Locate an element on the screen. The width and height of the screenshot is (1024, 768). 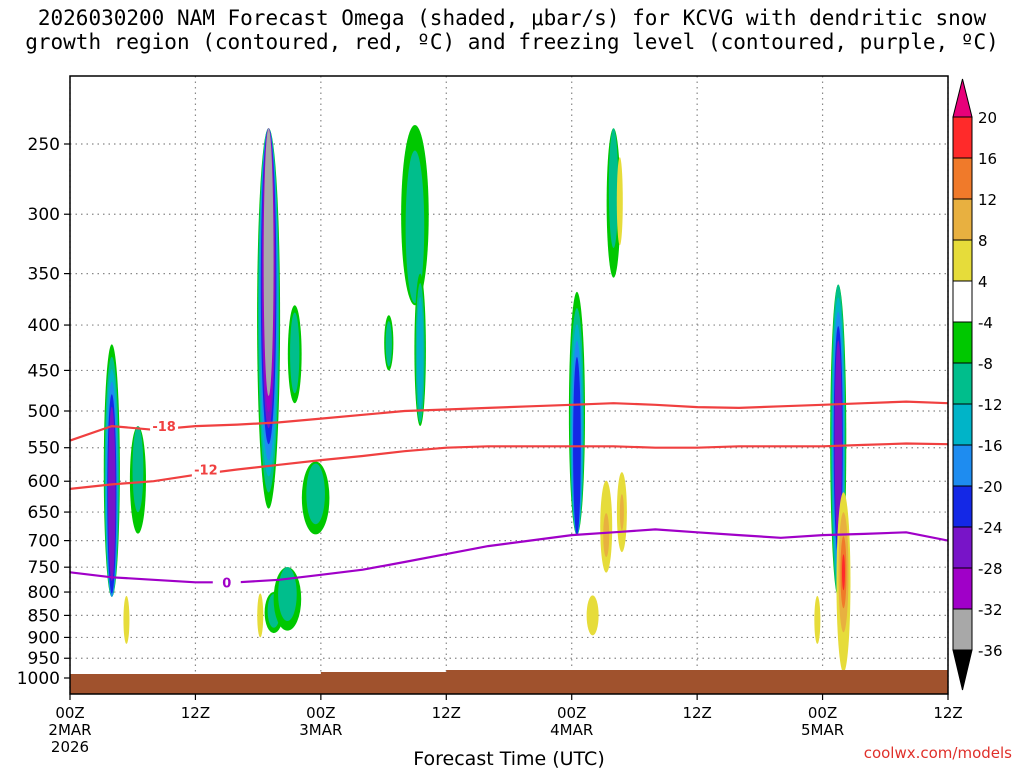
y-tick-label: 600 is located at coordinates (44, 482).